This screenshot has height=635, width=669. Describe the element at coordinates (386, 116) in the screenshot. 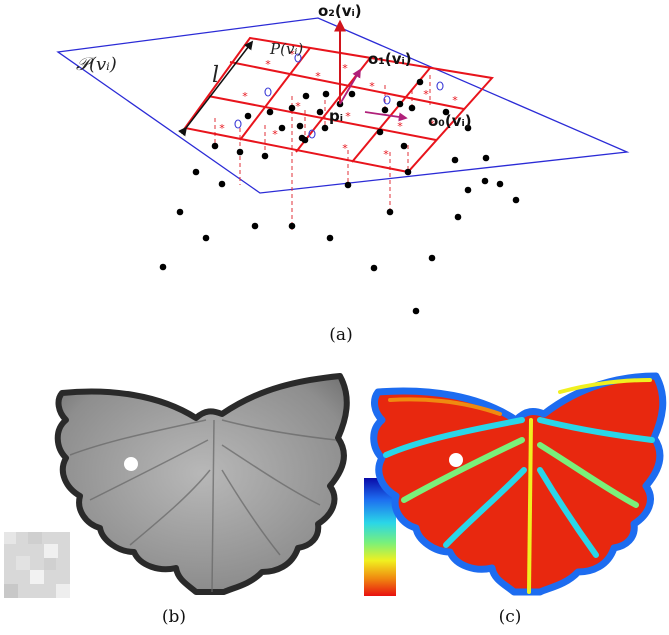

I see `axis-o0` at that location.